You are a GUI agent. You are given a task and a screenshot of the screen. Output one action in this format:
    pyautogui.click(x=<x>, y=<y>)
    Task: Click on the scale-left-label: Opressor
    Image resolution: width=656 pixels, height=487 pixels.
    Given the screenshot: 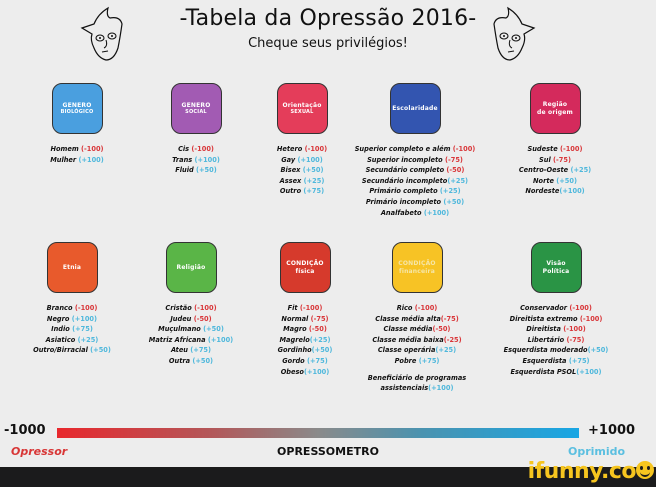 What is the action you would take?
    pyautogui.click(x=39, y=451)
    